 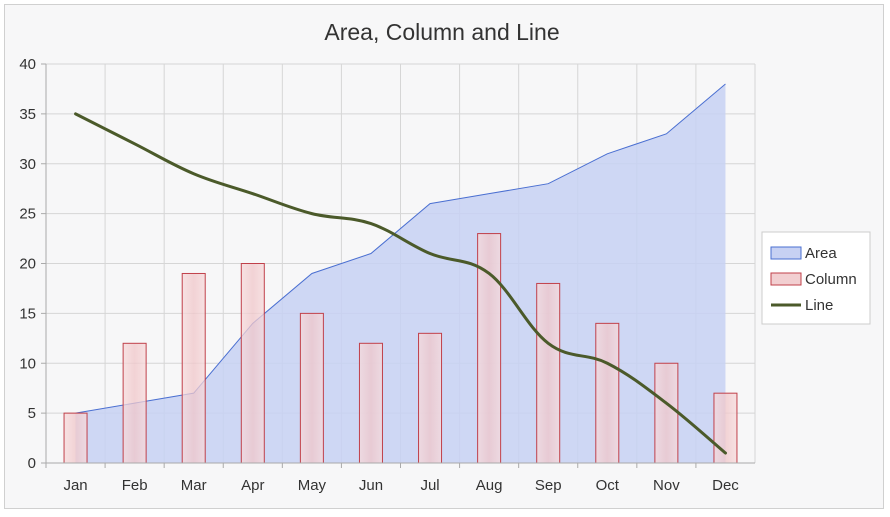 I want to click on y-tick-label: 30, so click(x=27, y=164).